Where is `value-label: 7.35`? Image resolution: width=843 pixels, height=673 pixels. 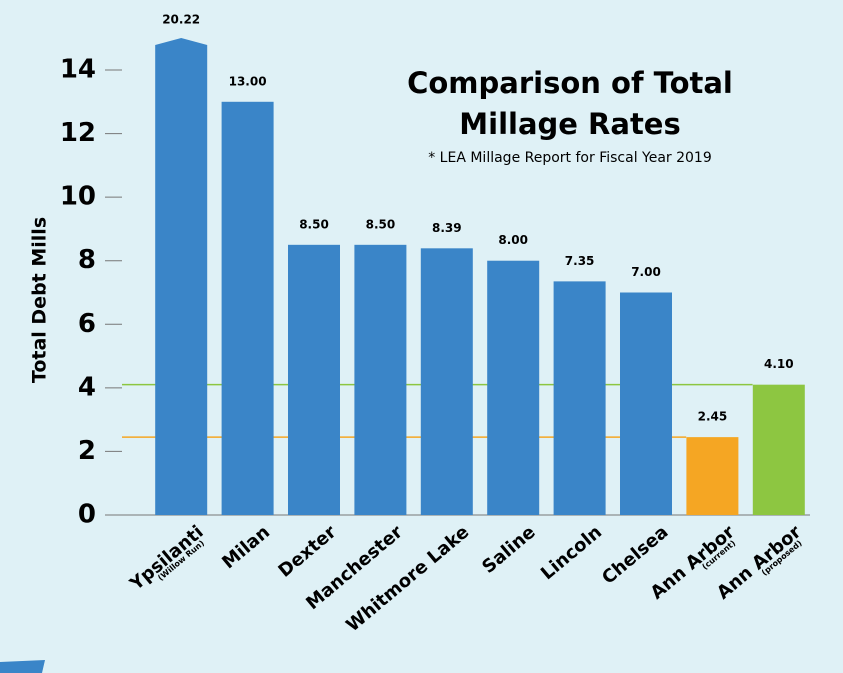 value-label: 7.35 is located at coordinates (580, 261).